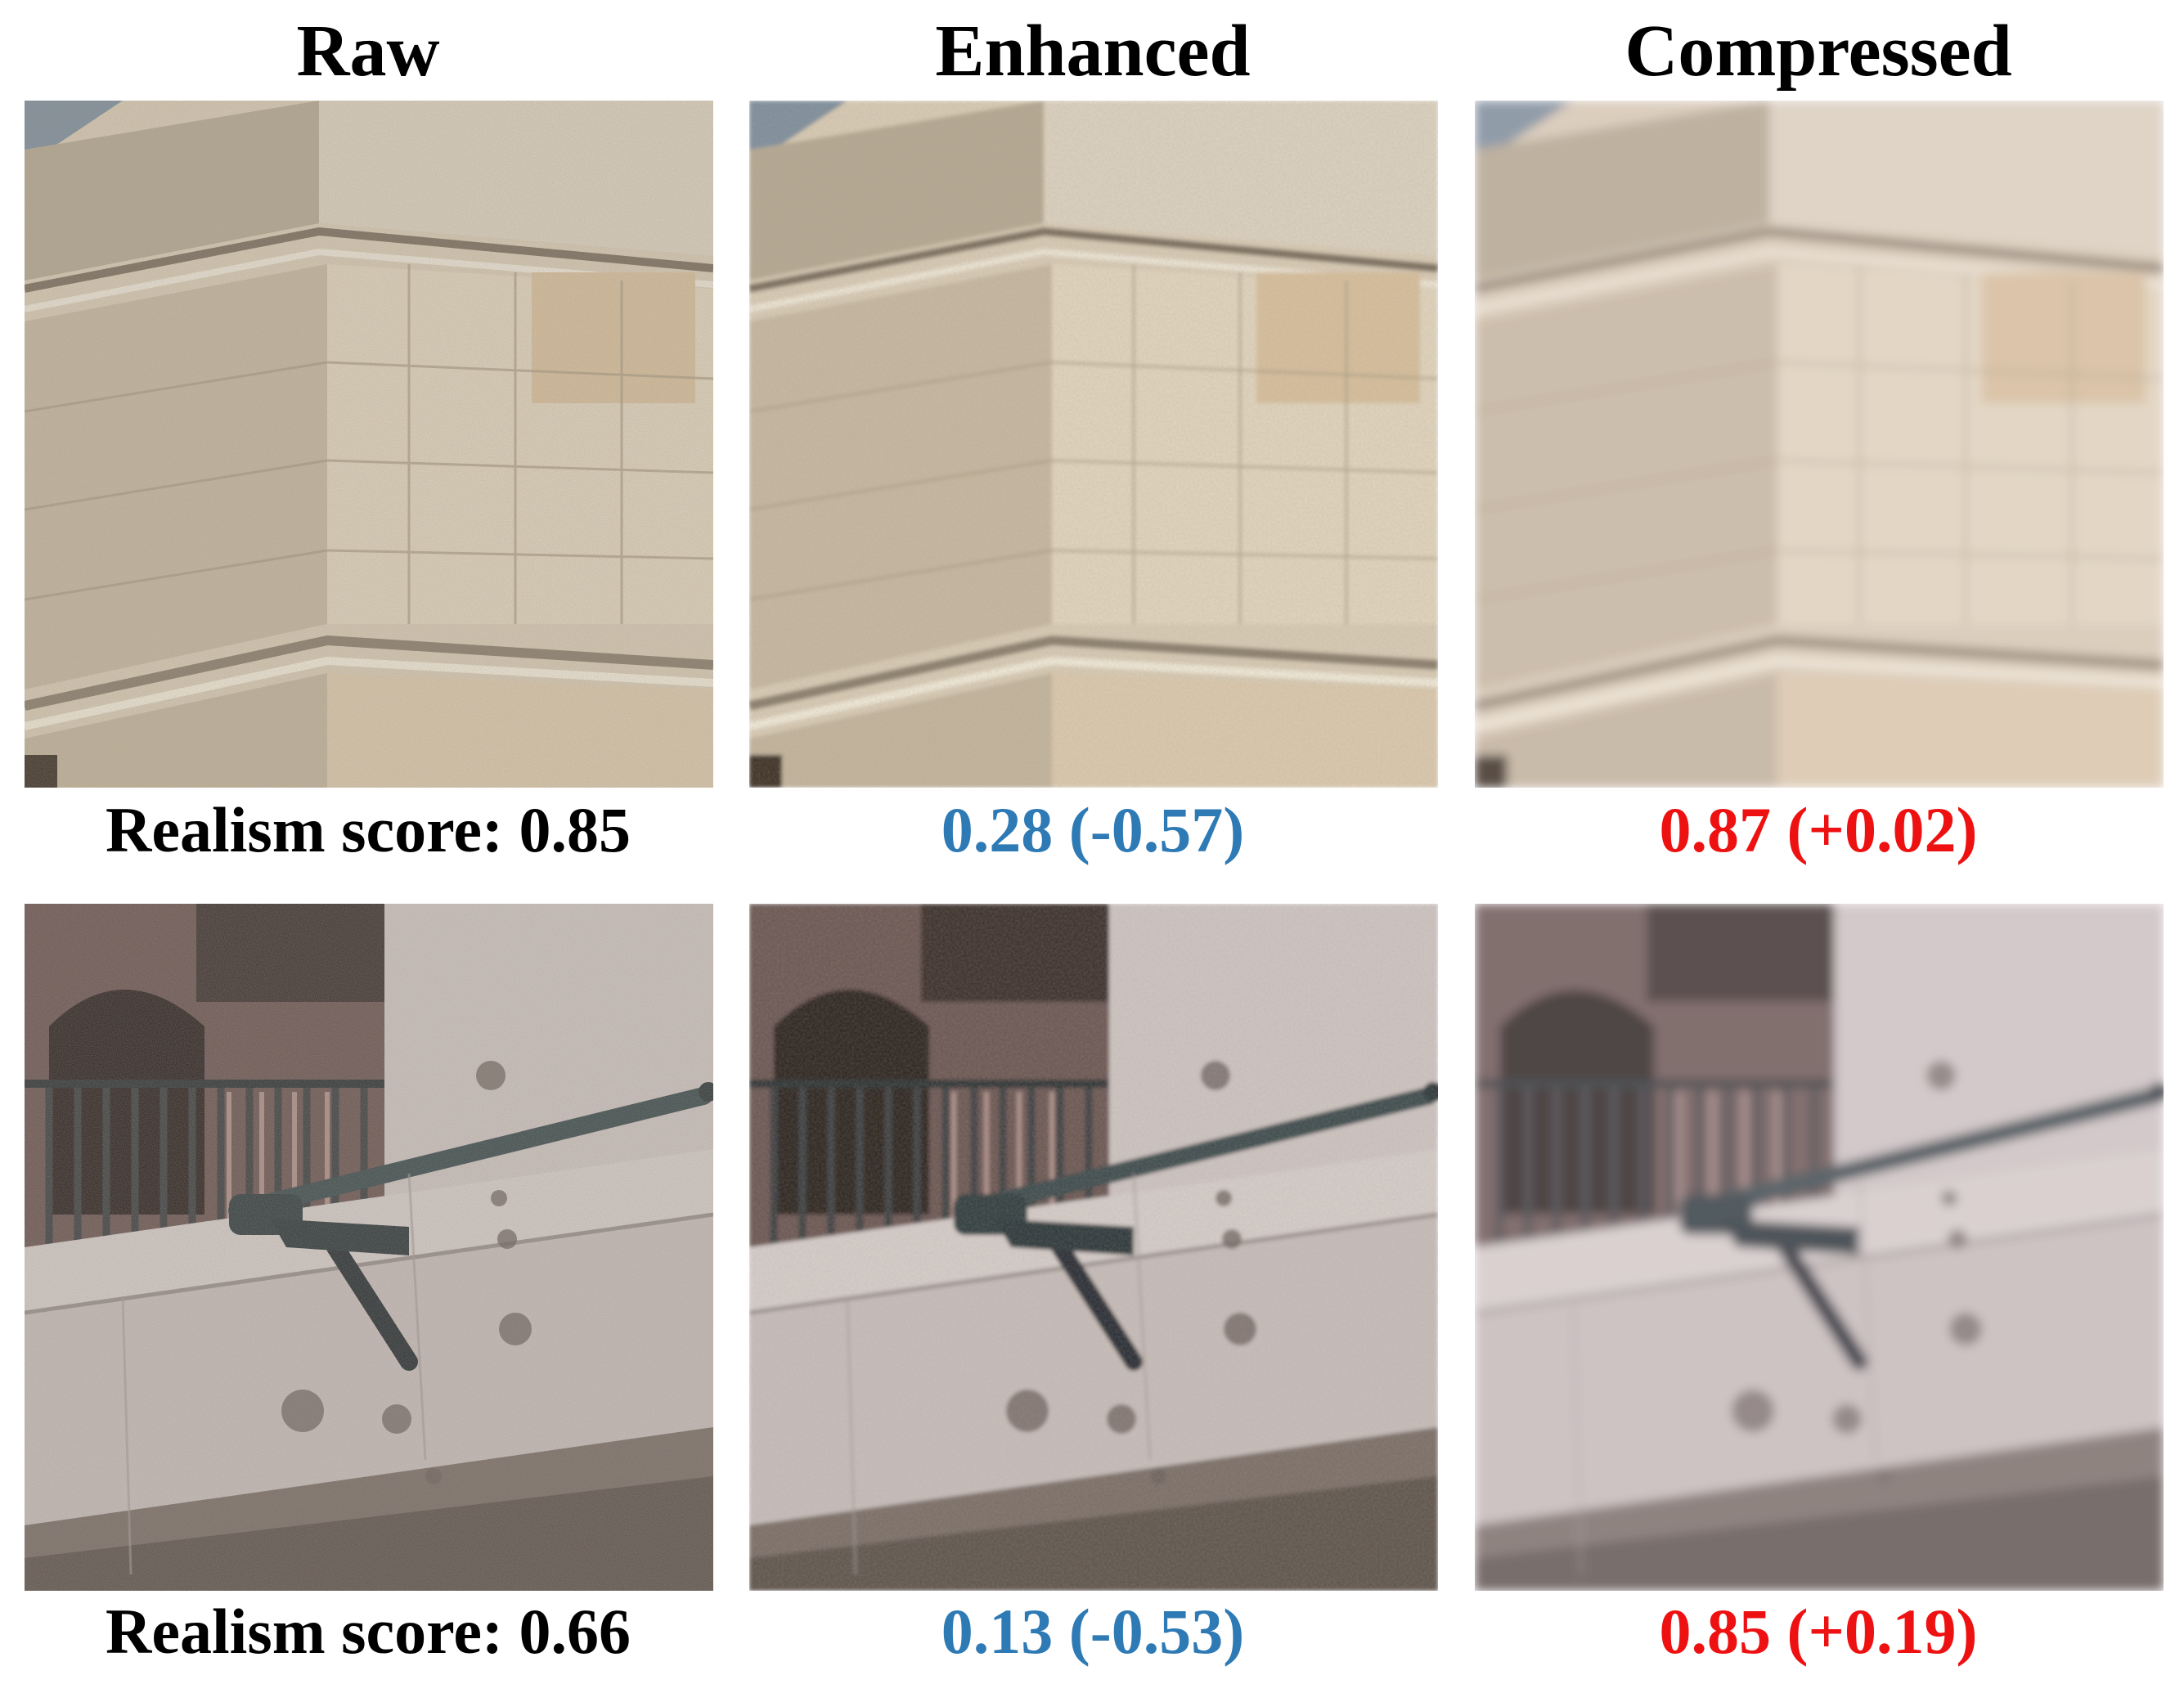 Image resolution: width=2184 pixels, height=1693 pixels. What do you see at coordinates (1094, 1247) in the screenshot?
I see `image-enhanced-balcony` at bounding box center [1094, 1247].